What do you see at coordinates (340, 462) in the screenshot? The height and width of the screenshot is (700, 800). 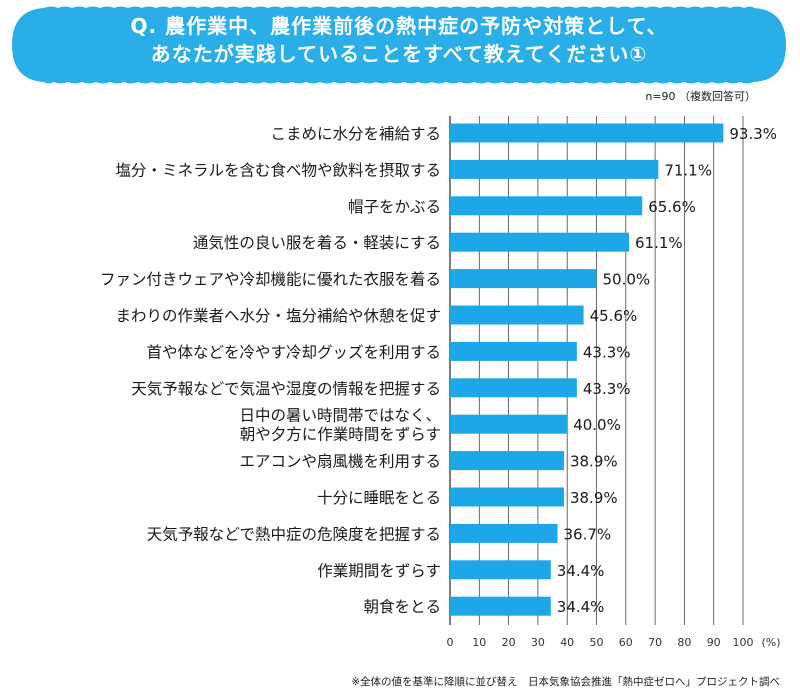 I see `category-label: エアコンや扇風機を利用する` at bounding box center [340, 462].